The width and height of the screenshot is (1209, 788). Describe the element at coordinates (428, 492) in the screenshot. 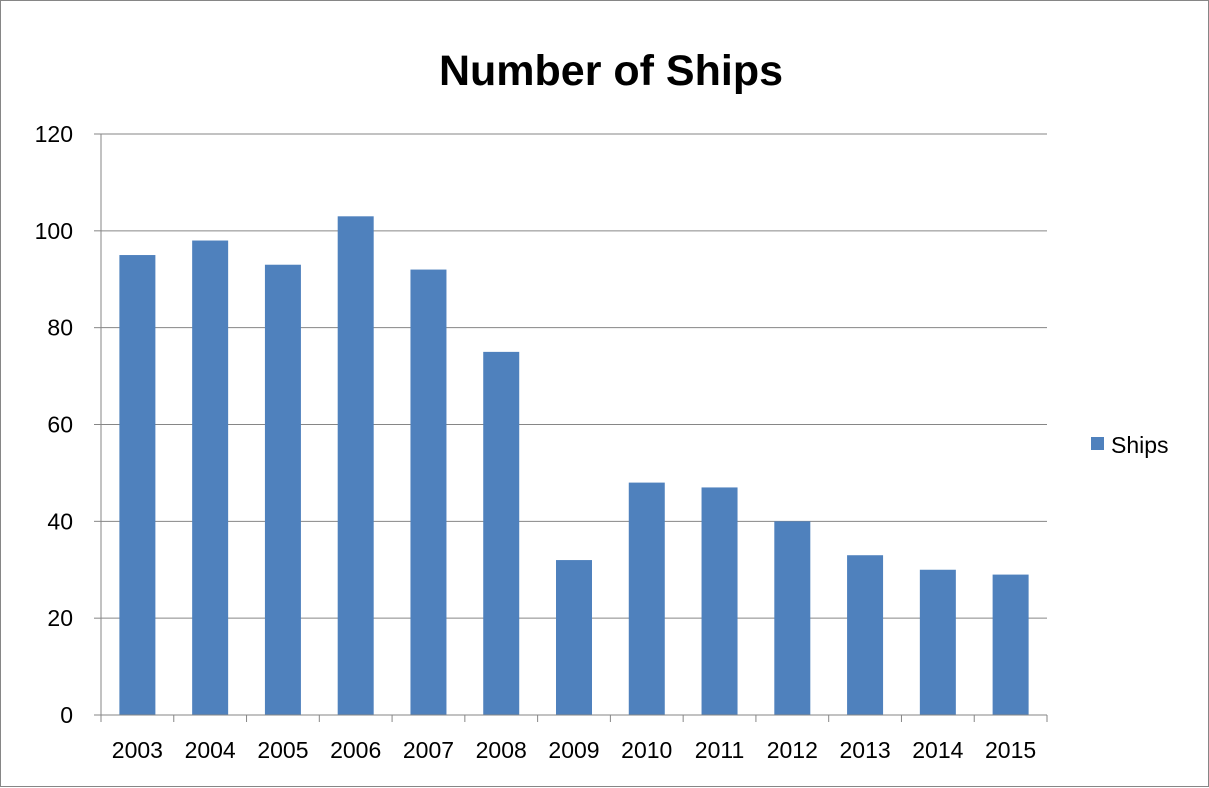

I see `bar-2007` at that location.